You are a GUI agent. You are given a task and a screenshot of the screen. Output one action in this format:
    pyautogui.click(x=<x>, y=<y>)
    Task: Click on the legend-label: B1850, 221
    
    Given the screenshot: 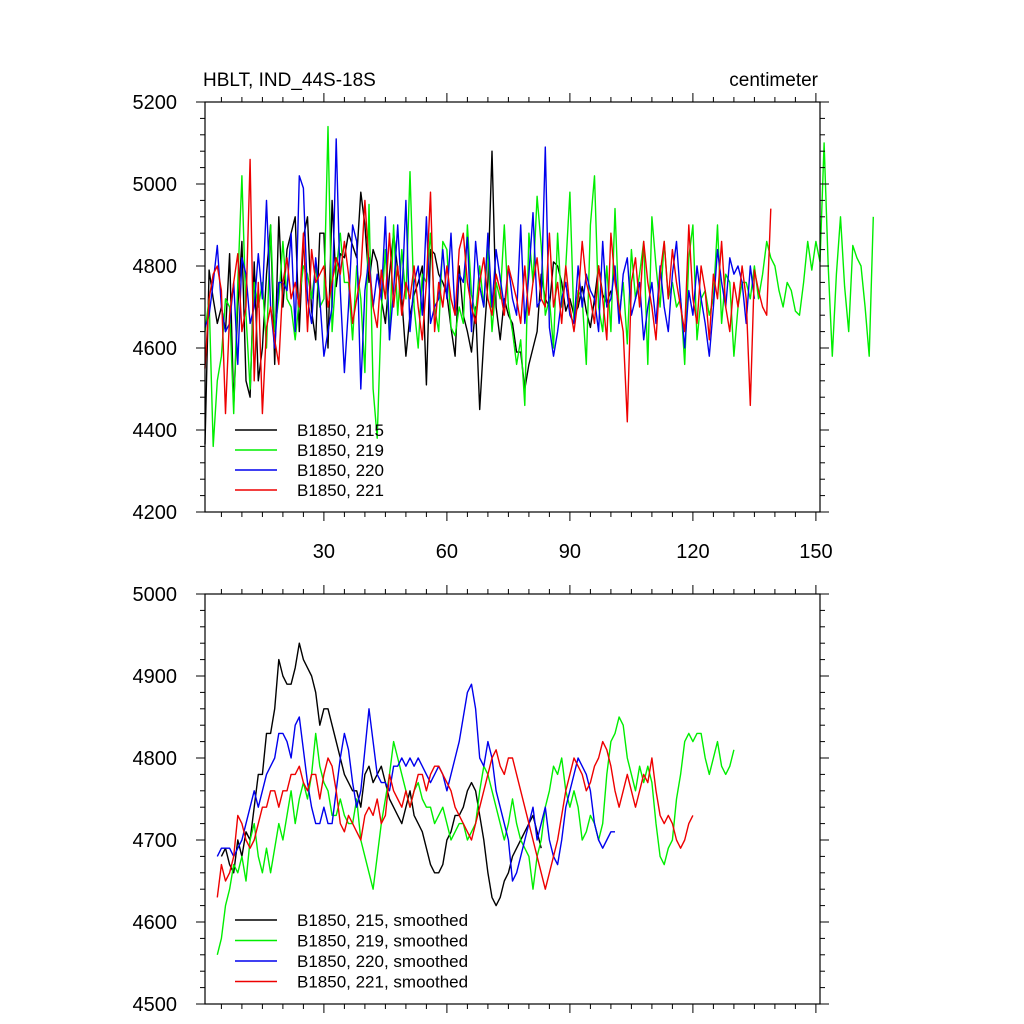 What is the action you would take?
    pyautogui.click(x=340, y=490)
    